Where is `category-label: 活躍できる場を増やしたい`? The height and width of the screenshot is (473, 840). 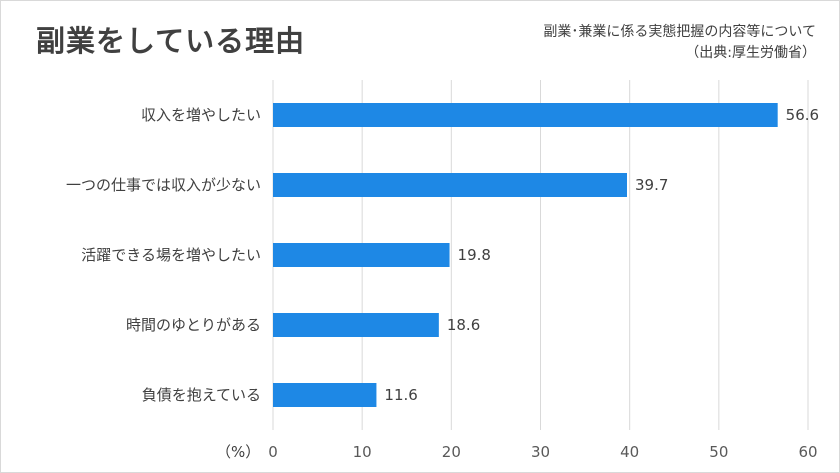
category-label: 活躍できる場を増やしたい is located at coordinates (171, 255).